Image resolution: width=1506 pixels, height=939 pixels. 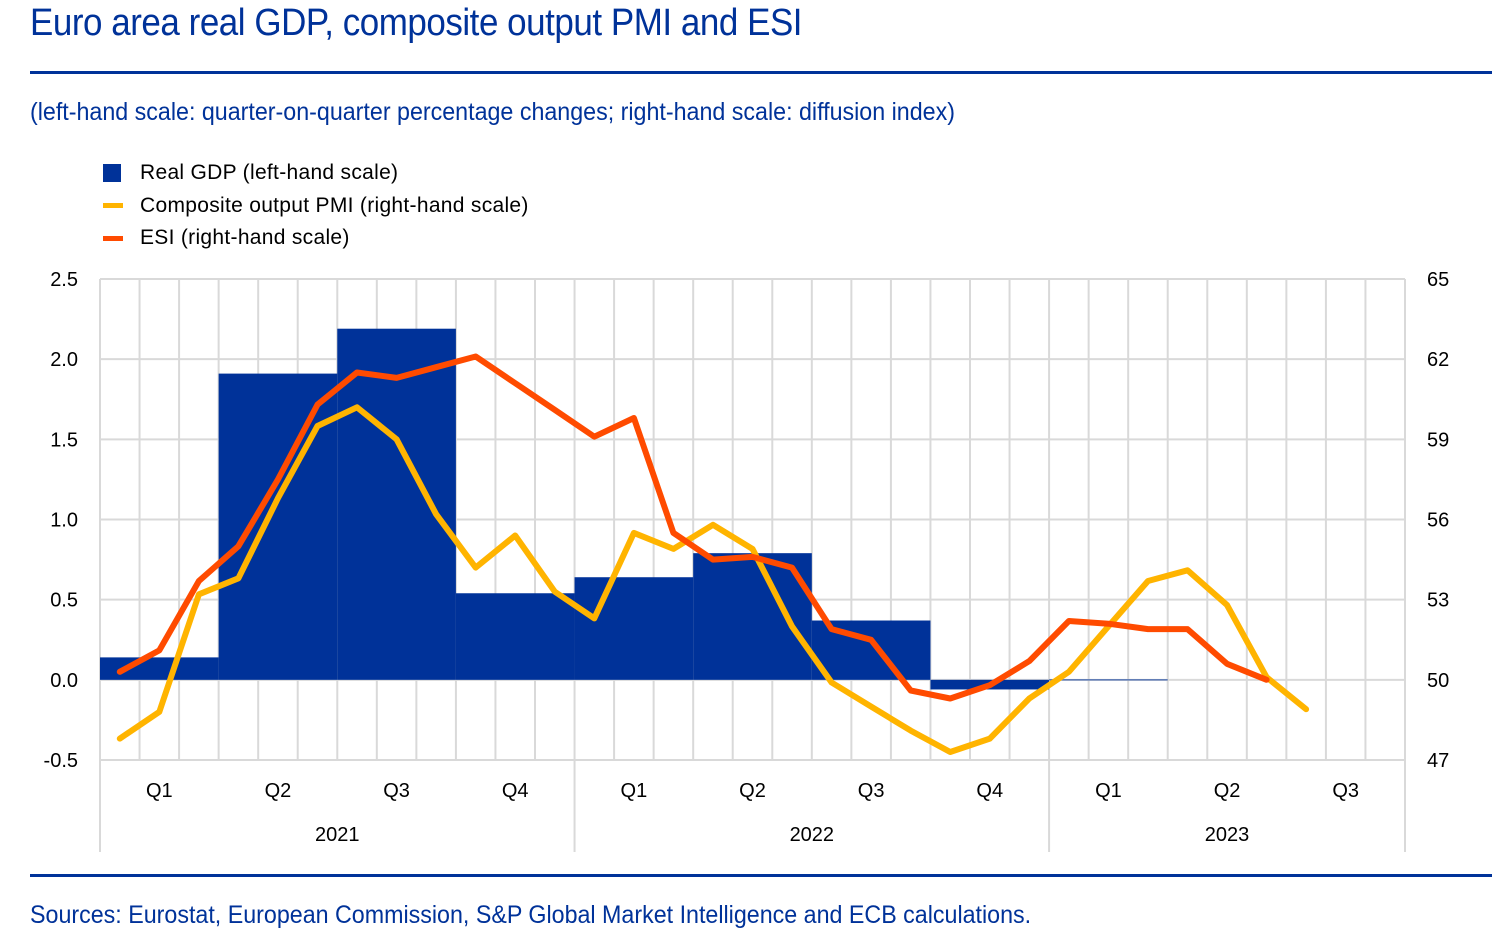 I want to click on y-left-tick-label: 2.0, so click(x=64, y=360).